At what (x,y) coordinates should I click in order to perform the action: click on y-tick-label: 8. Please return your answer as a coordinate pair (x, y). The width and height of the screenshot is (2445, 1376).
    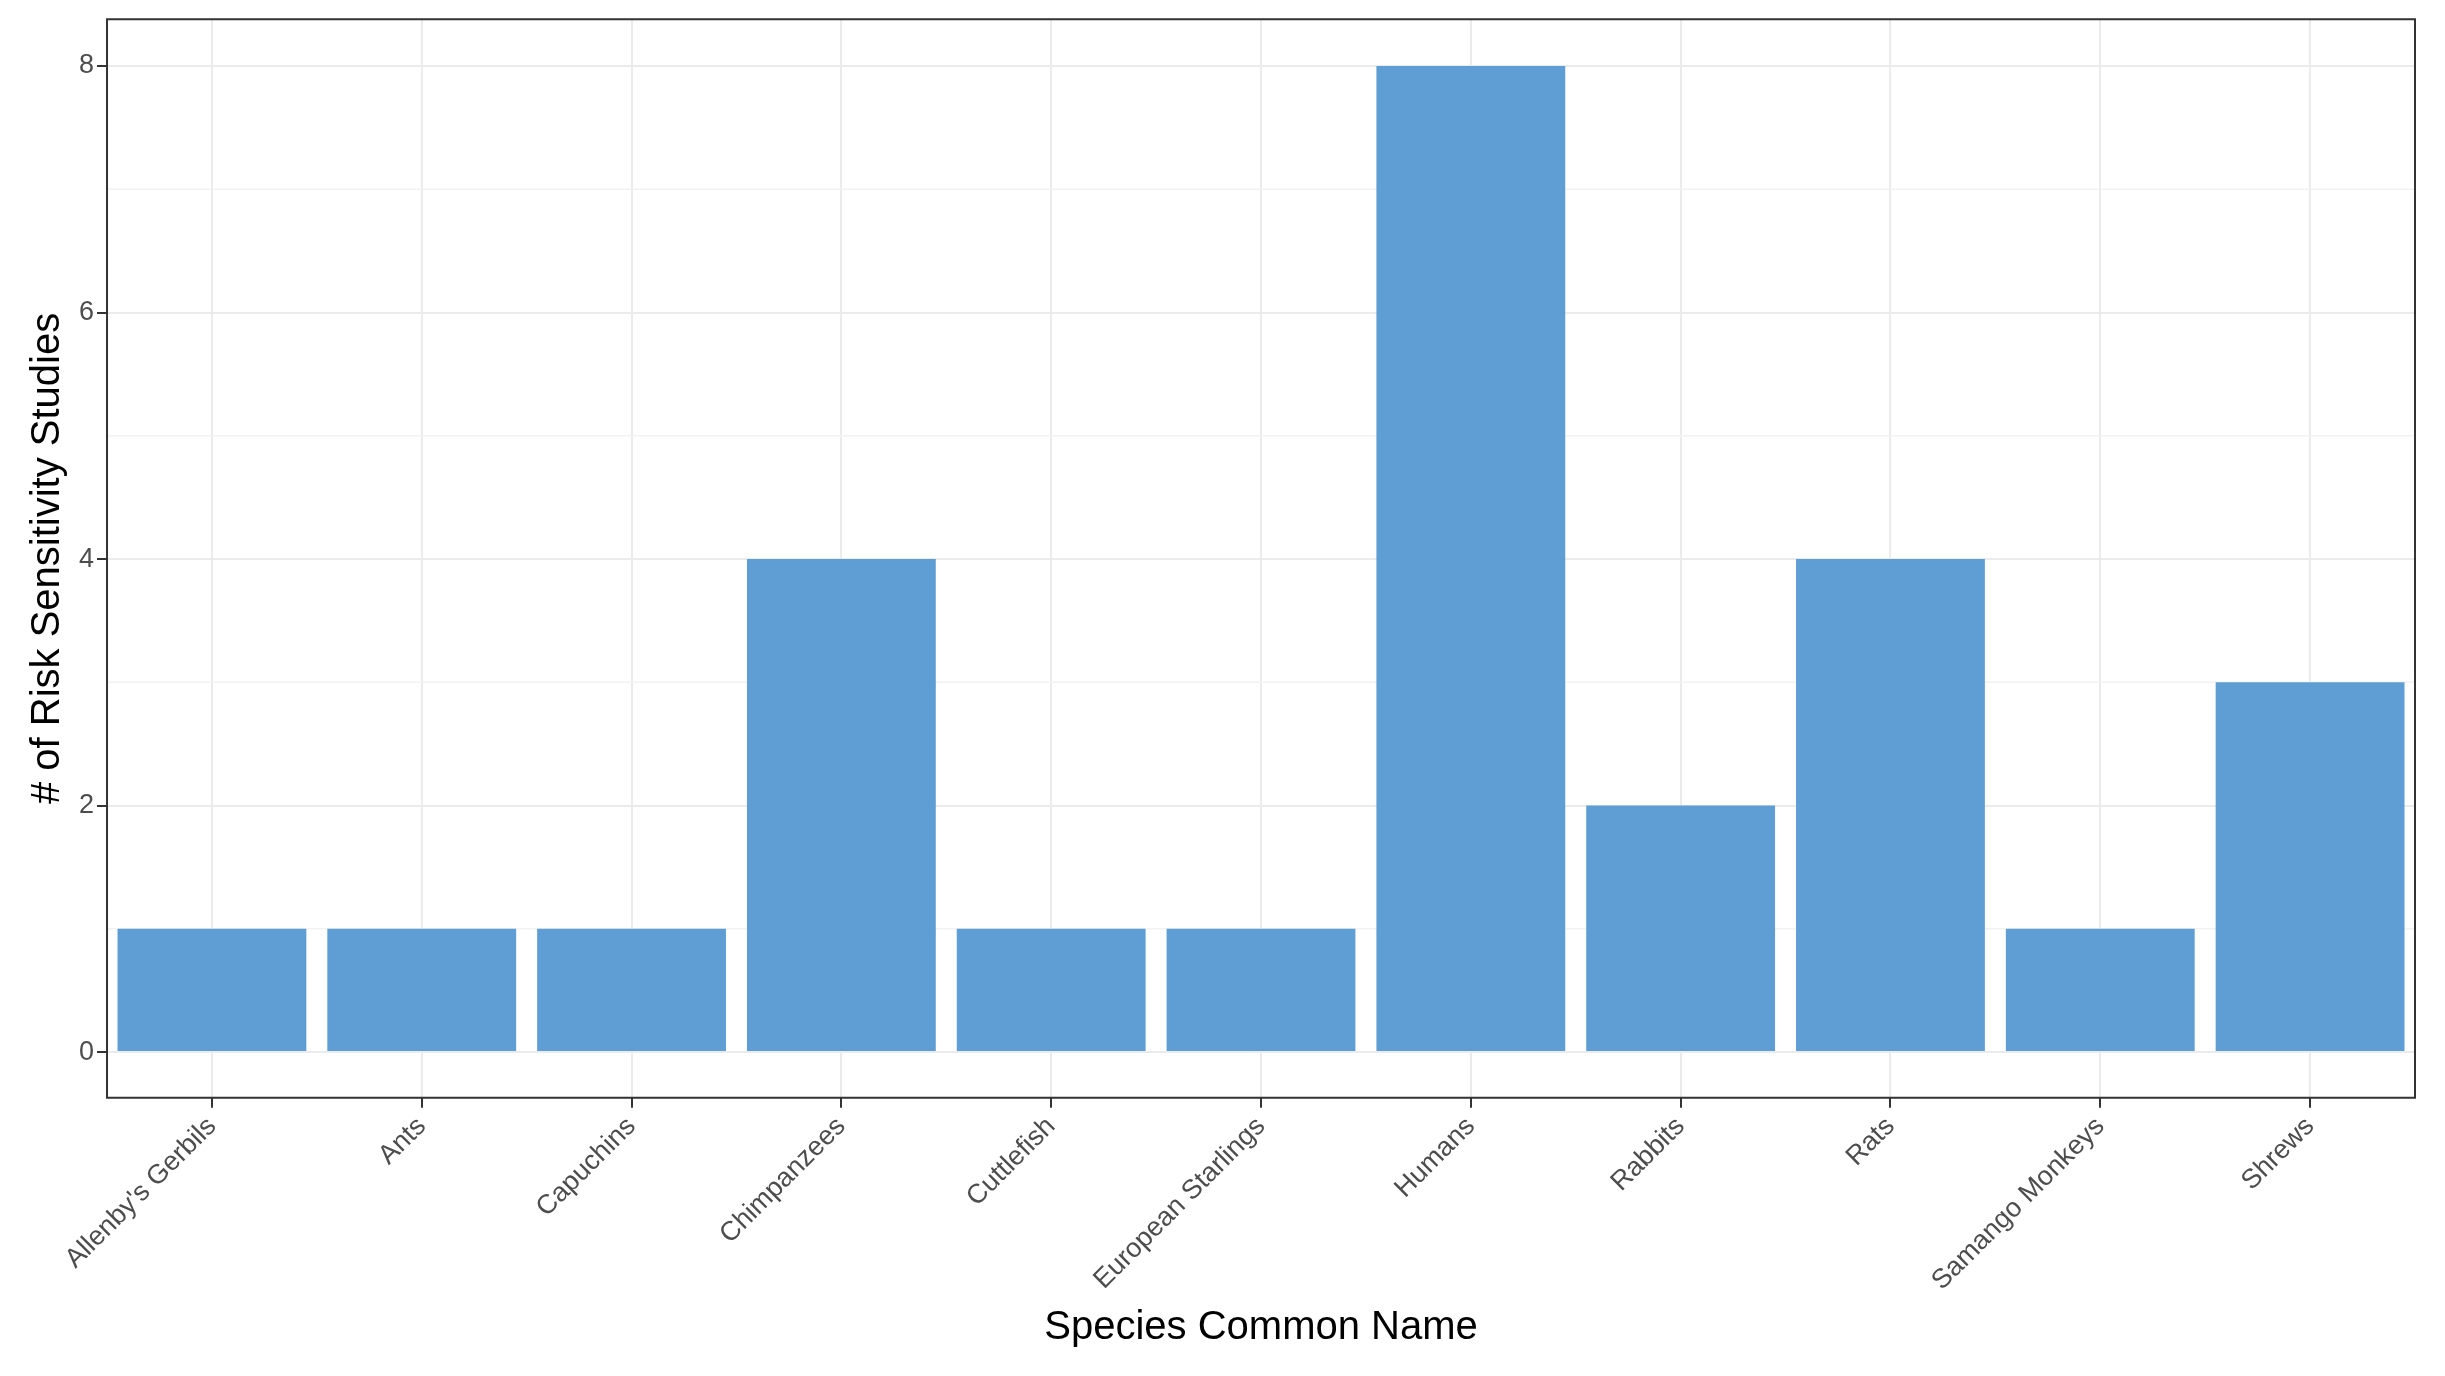
    Looking at the image, I should click on (86, 64).